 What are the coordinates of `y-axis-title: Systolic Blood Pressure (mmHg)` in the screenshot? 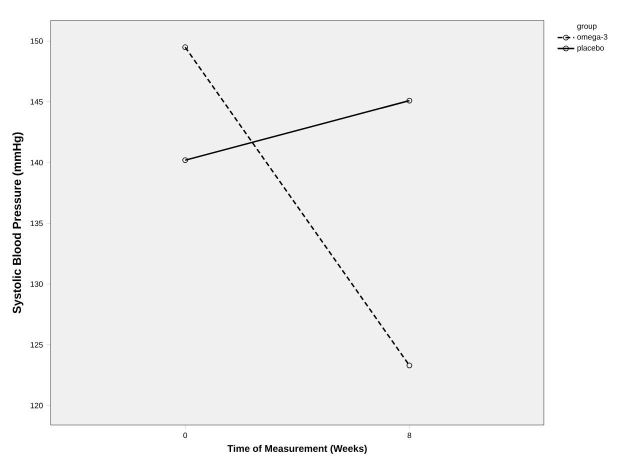 It's located at (18, 223).